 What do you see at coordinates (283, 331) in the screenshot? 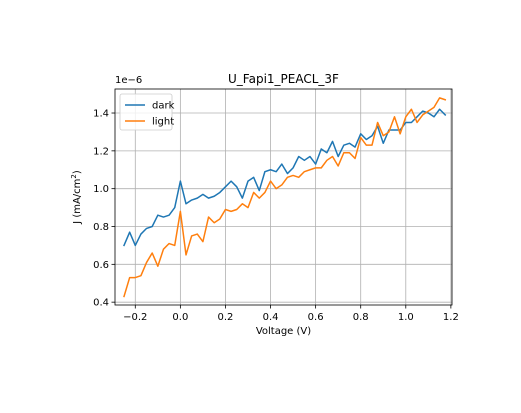
I see `x-axis-label: Voltage (V)` at bounding box center [283, 331].